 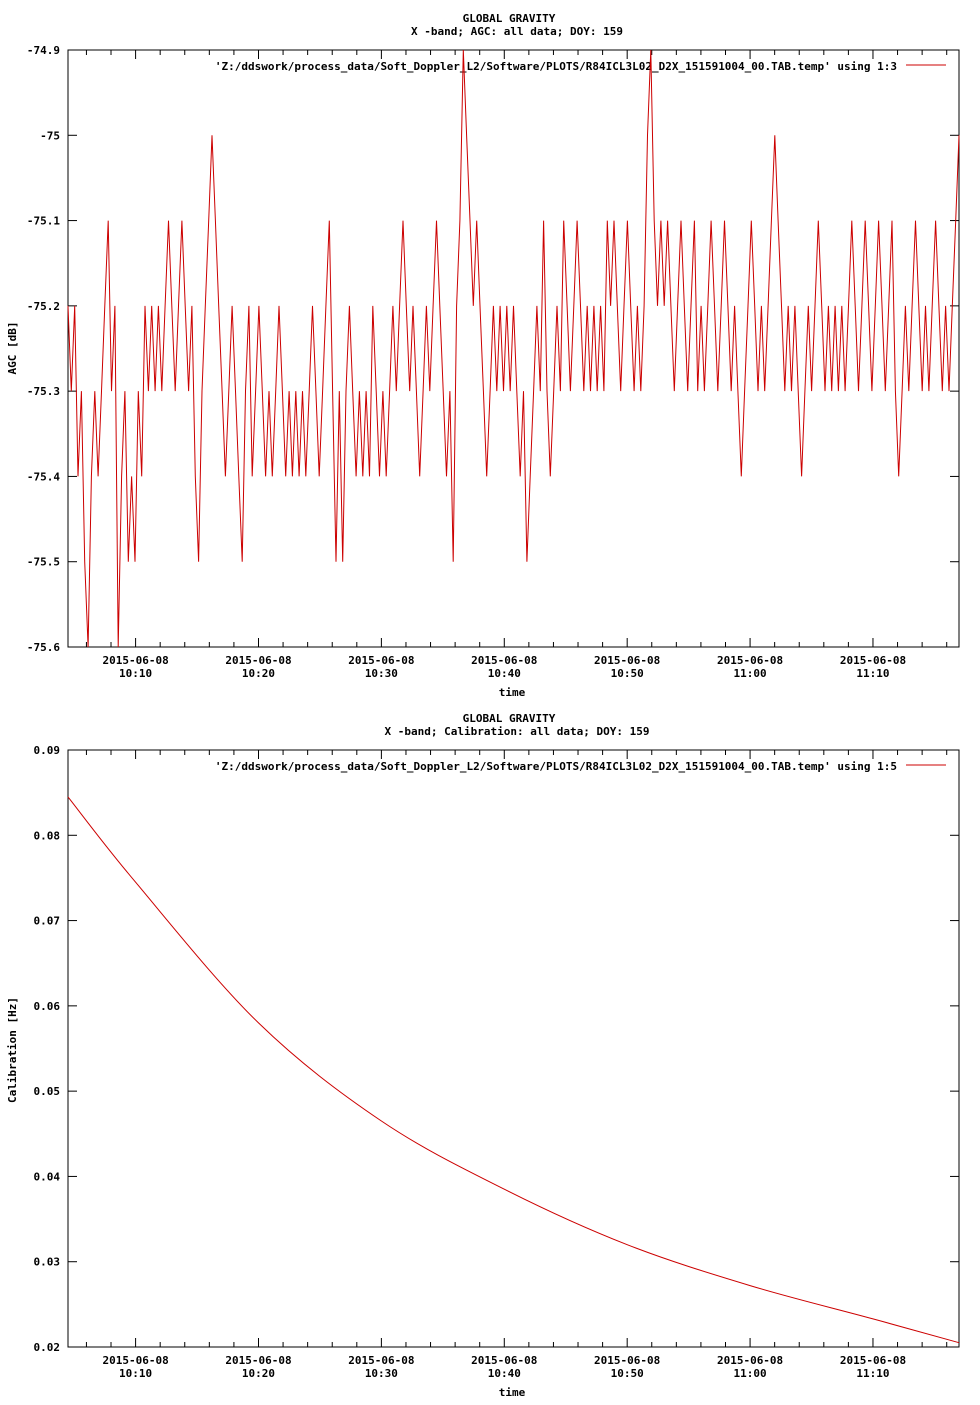 What do you see at coordinates (47, 835) in the screenshot?
I see `calibration-y-tick-label: 0.08` at bounding box center [47, 835].